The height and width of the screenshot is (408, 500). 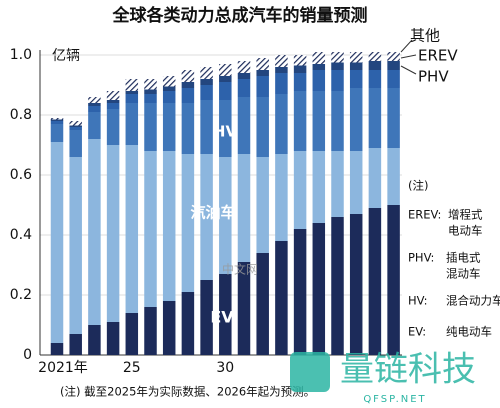 What do you see at coordinates (240, 269) in the screenshot?
I see `watermark: 中文网` at bounding box center [240, 269].